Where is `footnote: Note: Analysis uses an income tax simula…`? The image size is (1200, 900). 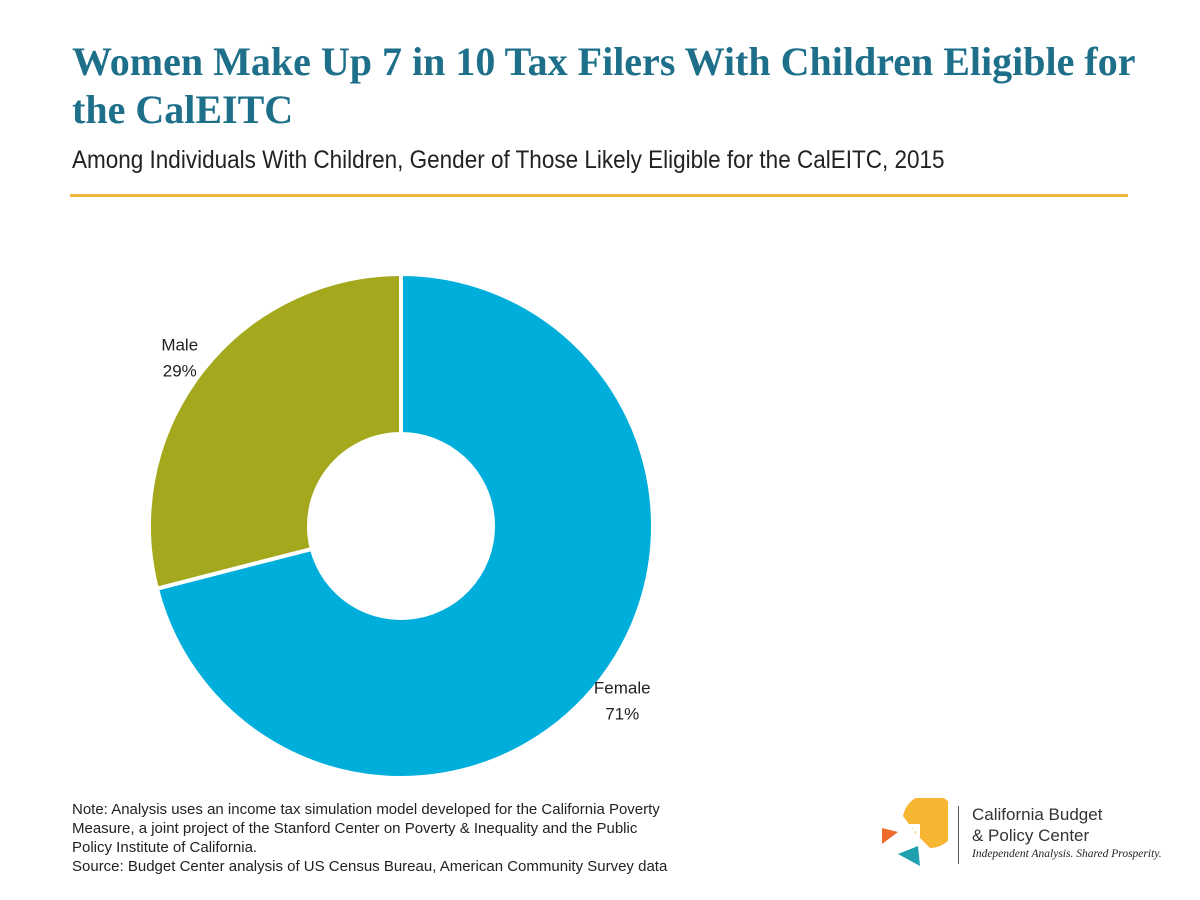 footnote: Note: Analysis uses an income tax simula… is located at coordinates (422, 838).